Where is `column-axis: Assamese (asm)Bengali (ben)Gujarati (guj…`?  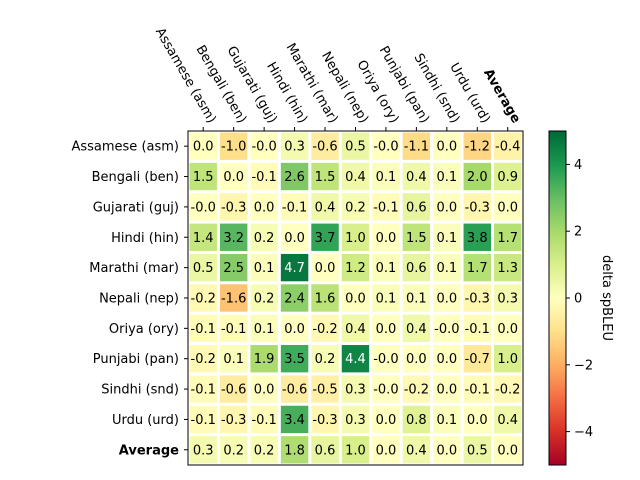 column-axis: Assamese (asm)Bengali (ben)Gujarati (guj… is located at coordinates (337, 78).